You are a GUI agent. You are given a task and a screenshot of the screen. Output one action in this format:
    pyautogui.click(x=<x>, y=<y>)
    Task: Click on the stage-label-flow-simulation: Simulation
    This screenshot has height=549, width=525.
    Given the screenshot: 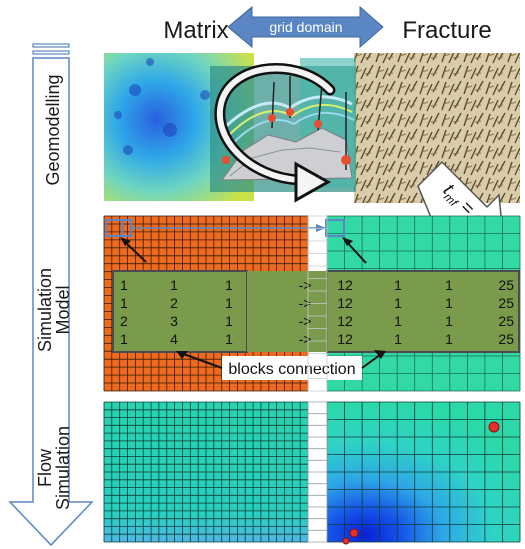 What is the action you would take?
    pyautogui.click(x=63, y=468)
    